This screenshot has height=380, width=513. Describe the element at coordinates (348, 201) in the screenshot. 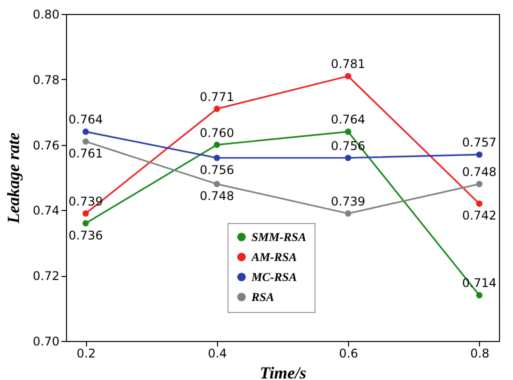

I see `data-label: 0.739` at that location.